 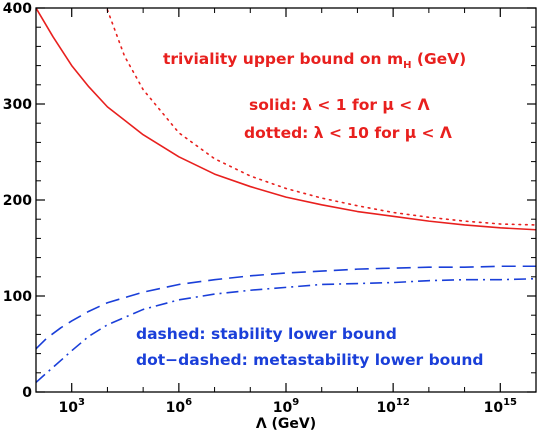 What do you see at coordinates (407, 65) in the screenshot?
I see `annotation-title-sub: H` at bounding box center [407, 65].